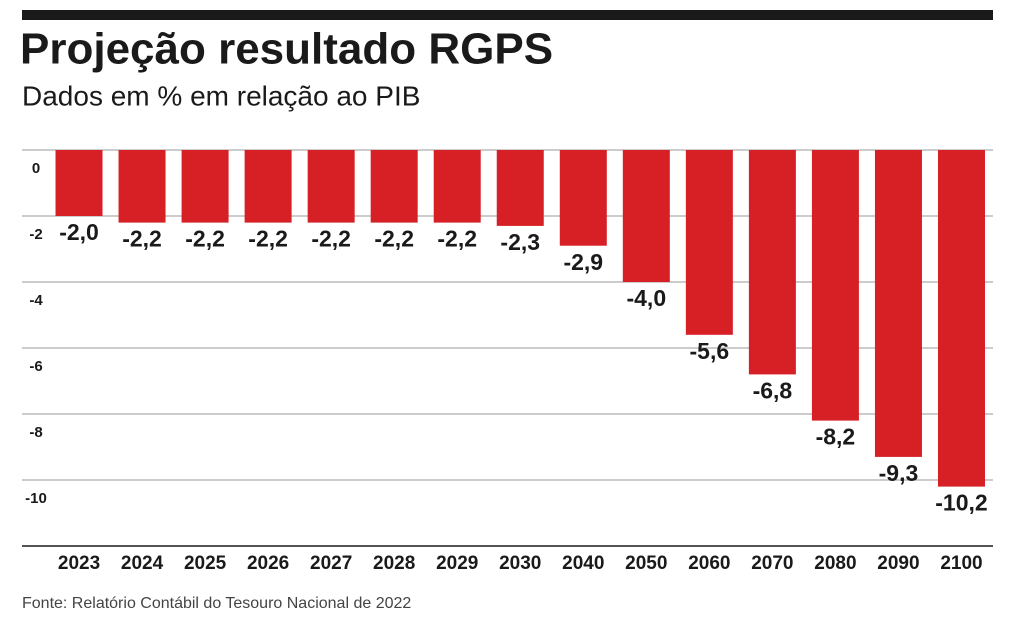  What do you see at coordinates (36, 168) in the screenshot?
I see `y-tick-label: 0` at bounding box center [36, 168].